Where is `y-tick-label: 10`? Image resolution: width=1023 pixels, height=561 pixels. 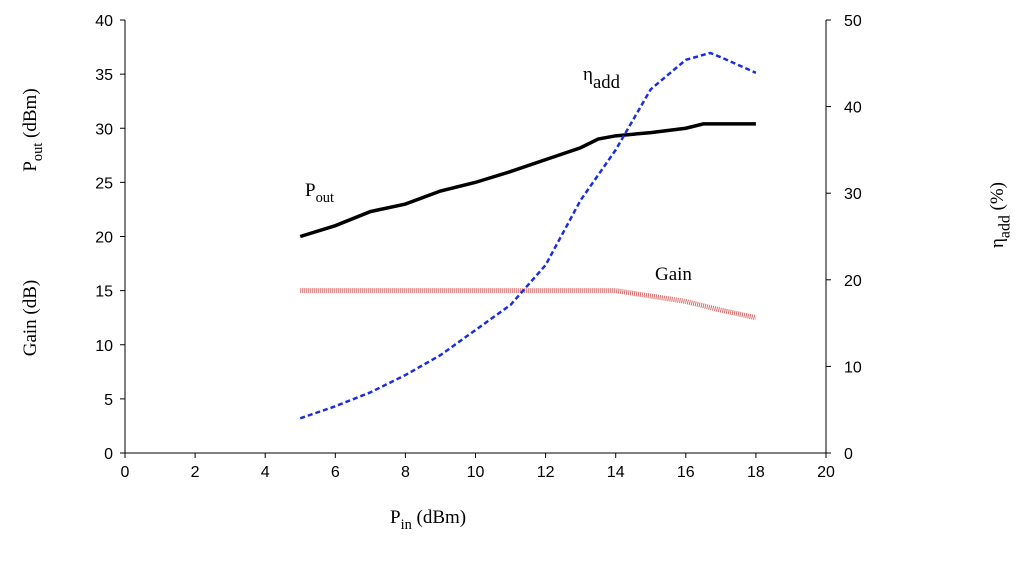
y-tick-label: 10 is located at coordinates (104, 346).